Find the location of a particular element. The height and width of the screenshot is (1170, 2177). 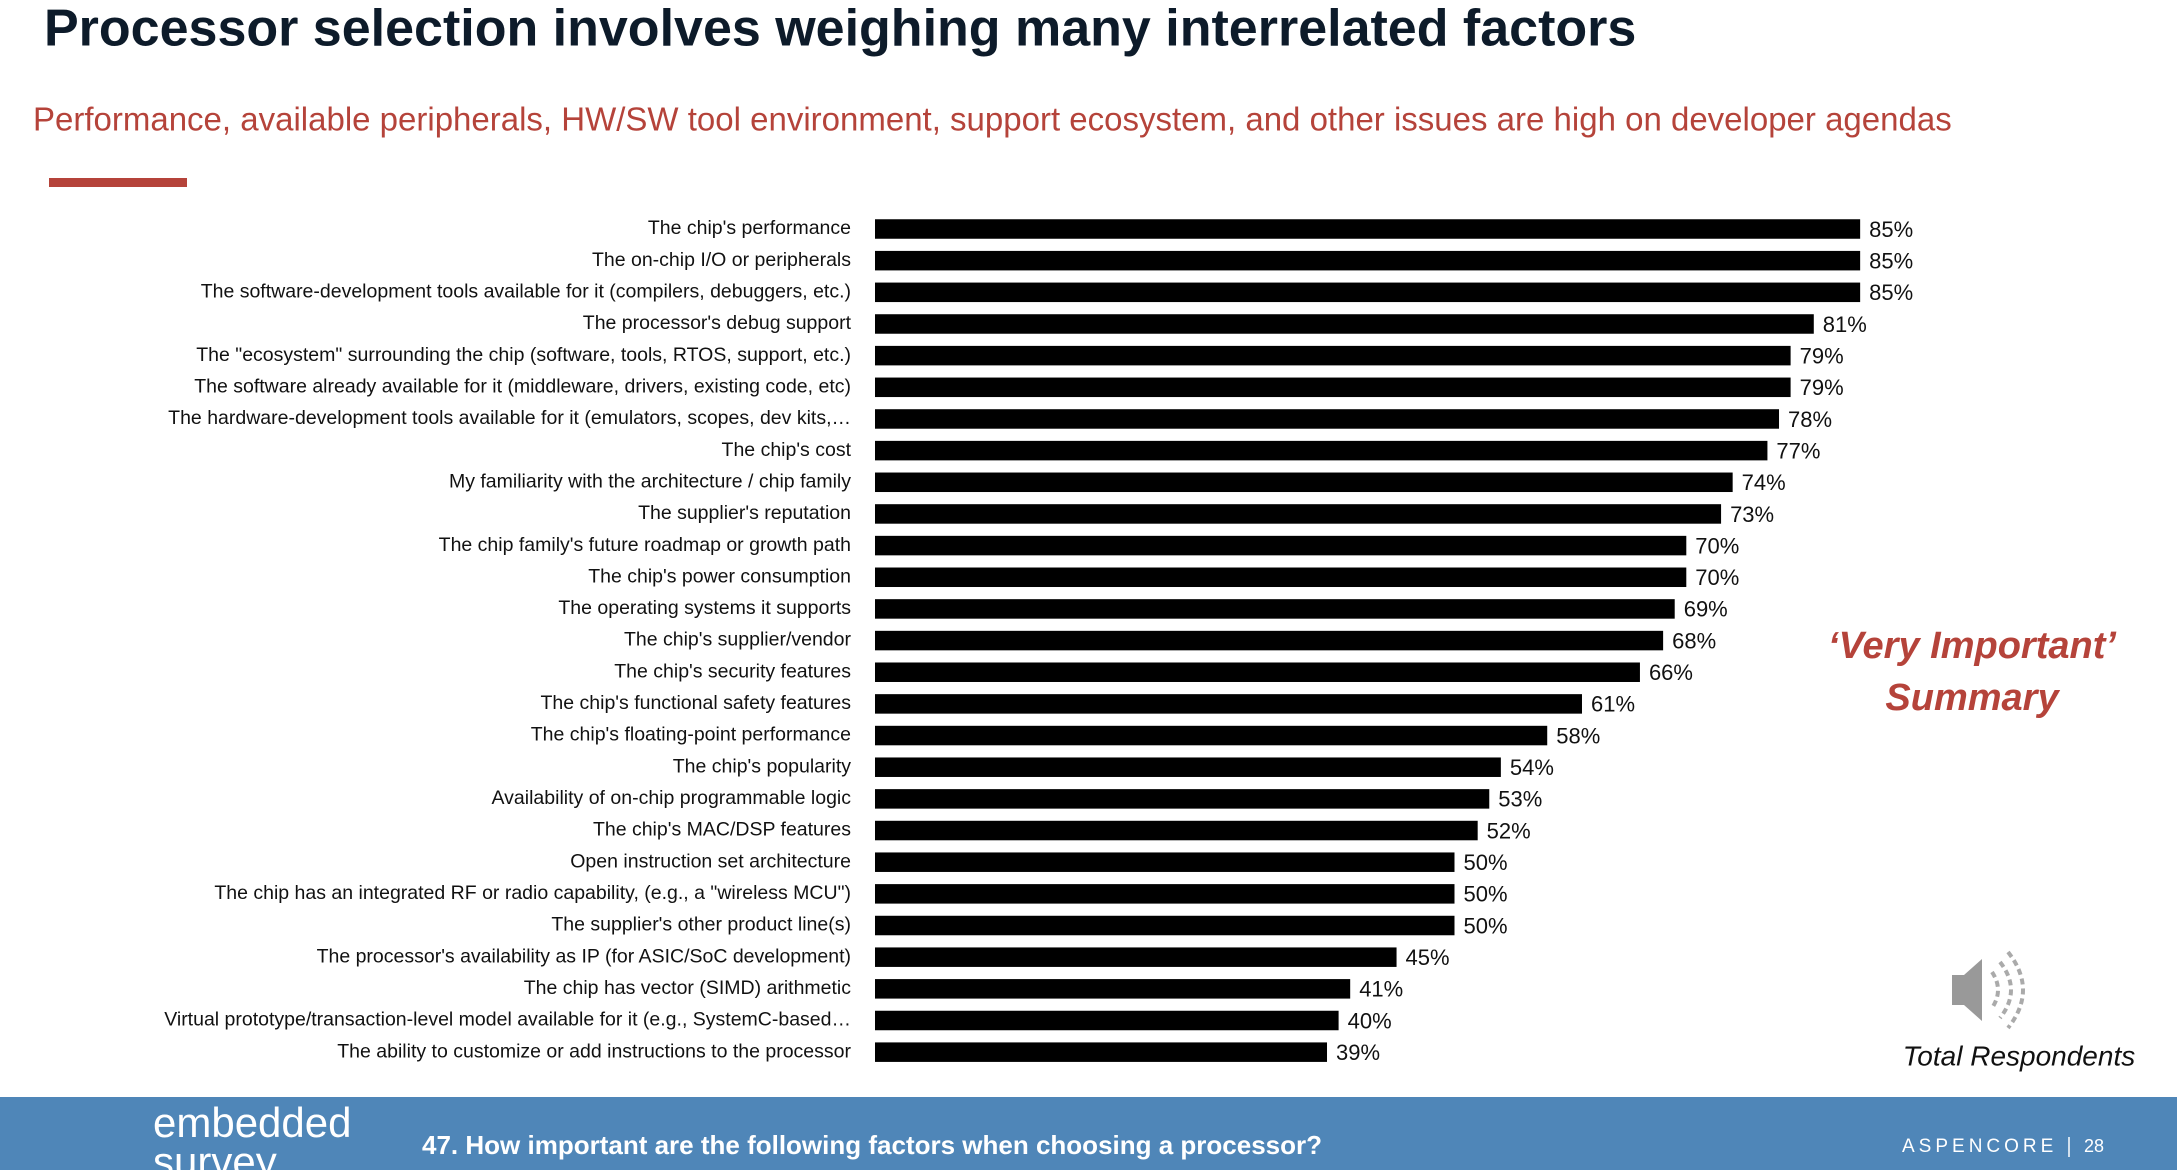

category-label: The chip's functional safety features is located at coordinates (696, 703).